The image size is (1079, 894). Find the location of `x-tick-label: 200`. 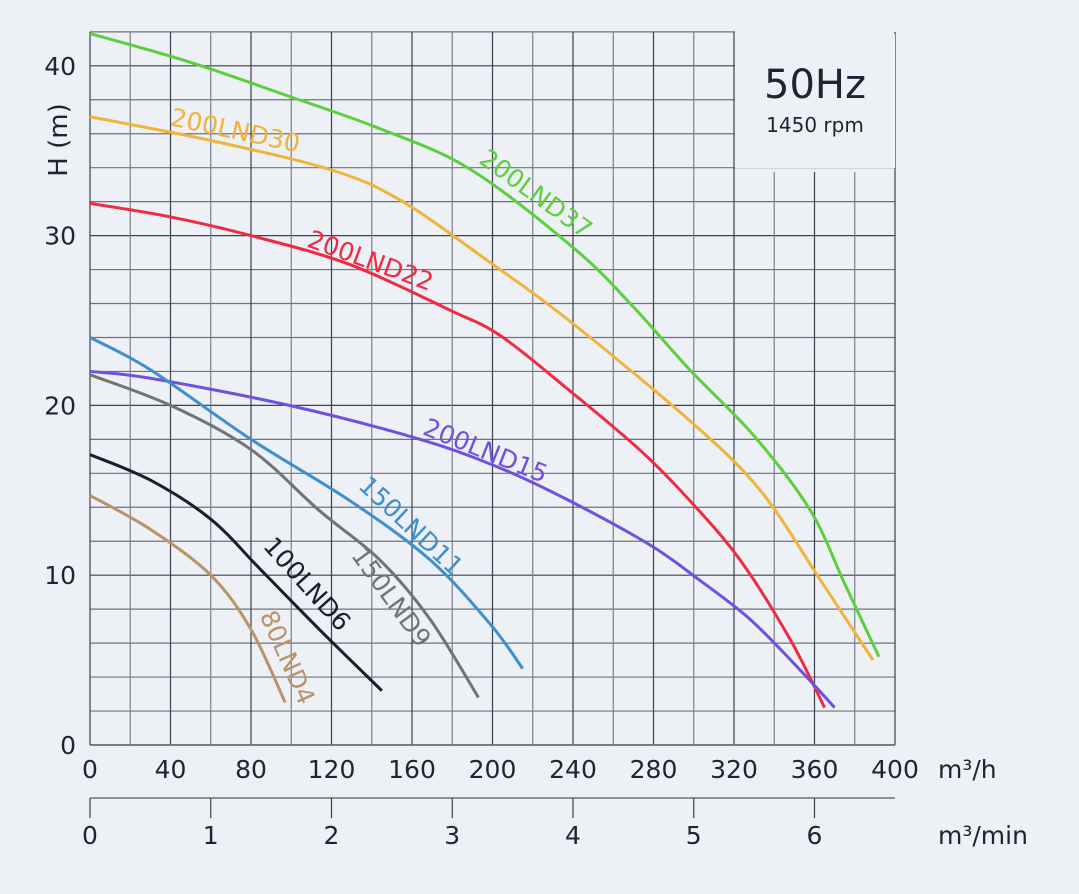

x-tick-label: 200 is located at coordinates (493, 769).